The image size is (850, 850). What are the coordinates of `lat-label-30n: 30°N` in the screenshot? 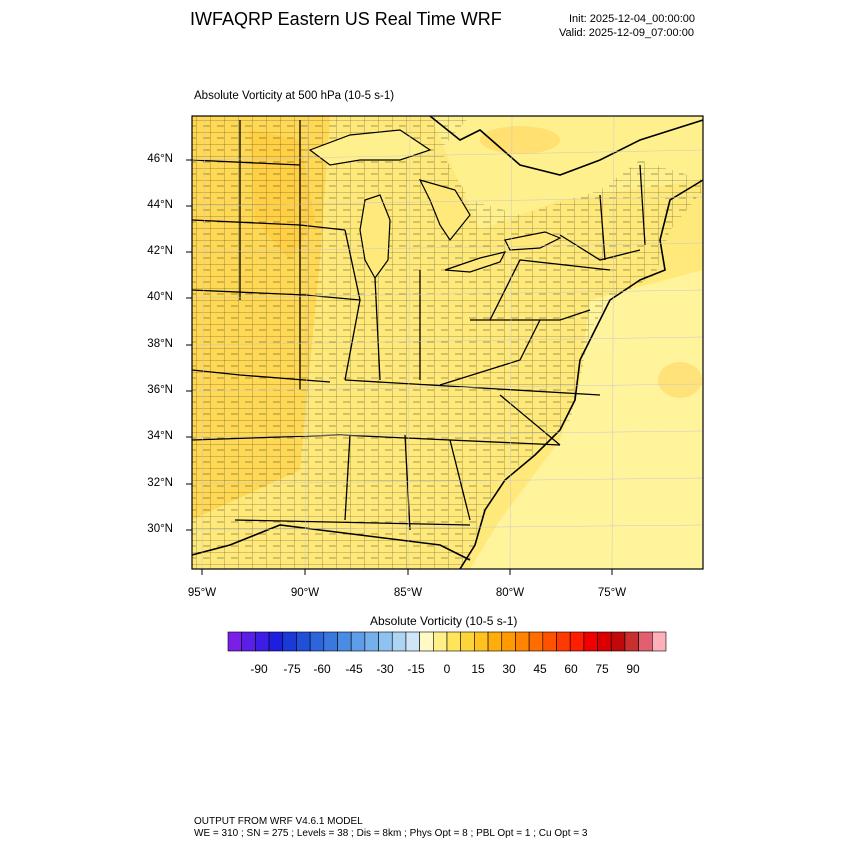 It's located at (160, 529).